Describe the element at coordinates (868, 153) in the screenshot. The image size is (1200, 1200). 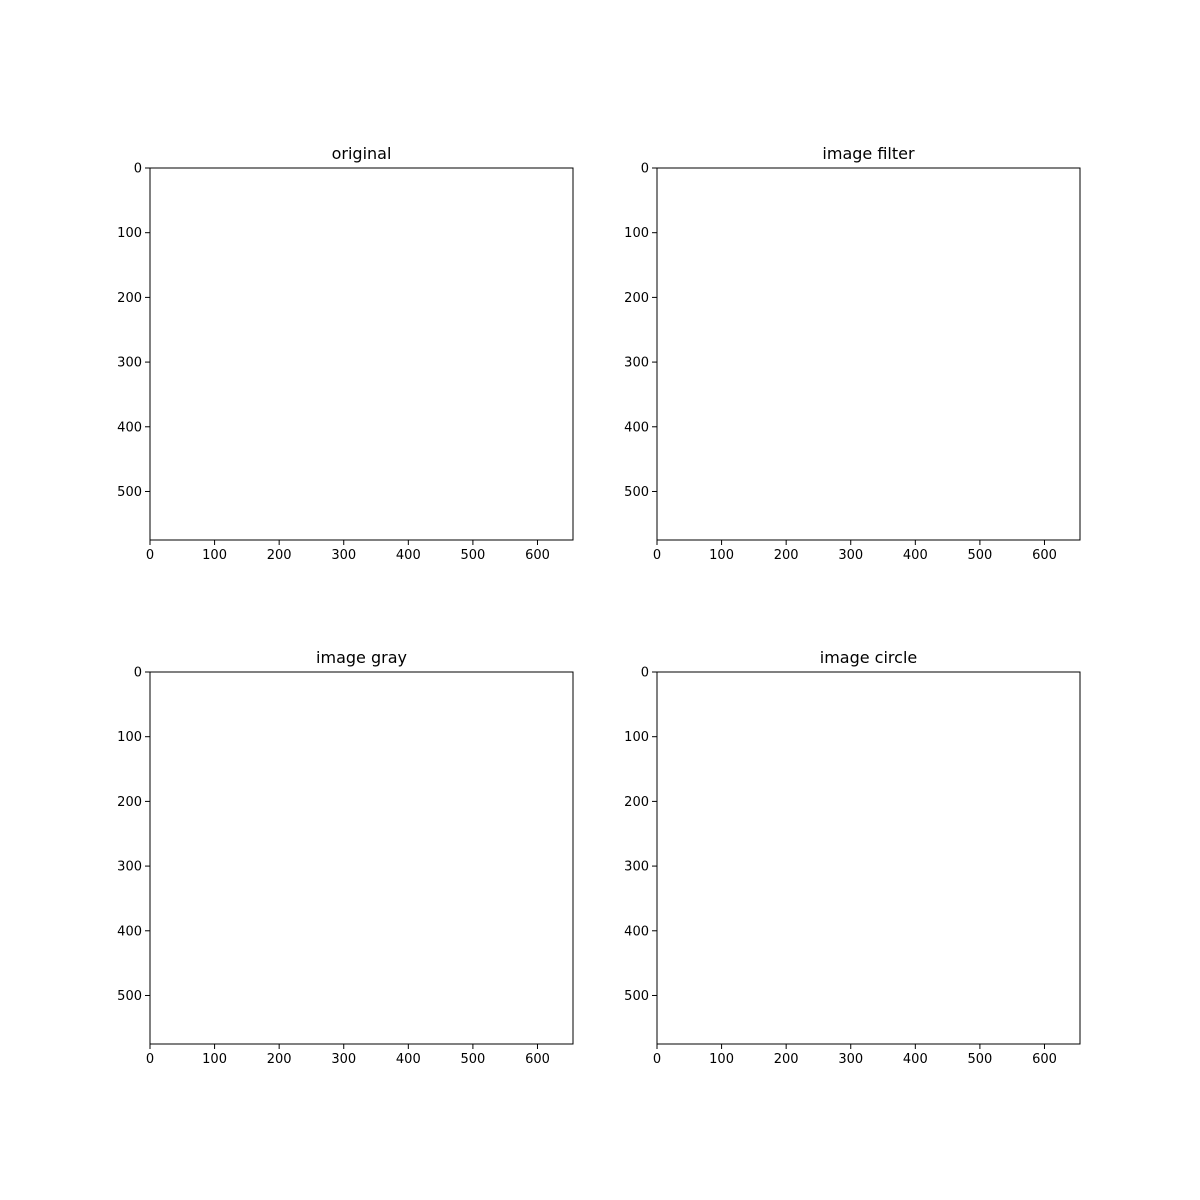
I see `panel-title: image filter` at that location.